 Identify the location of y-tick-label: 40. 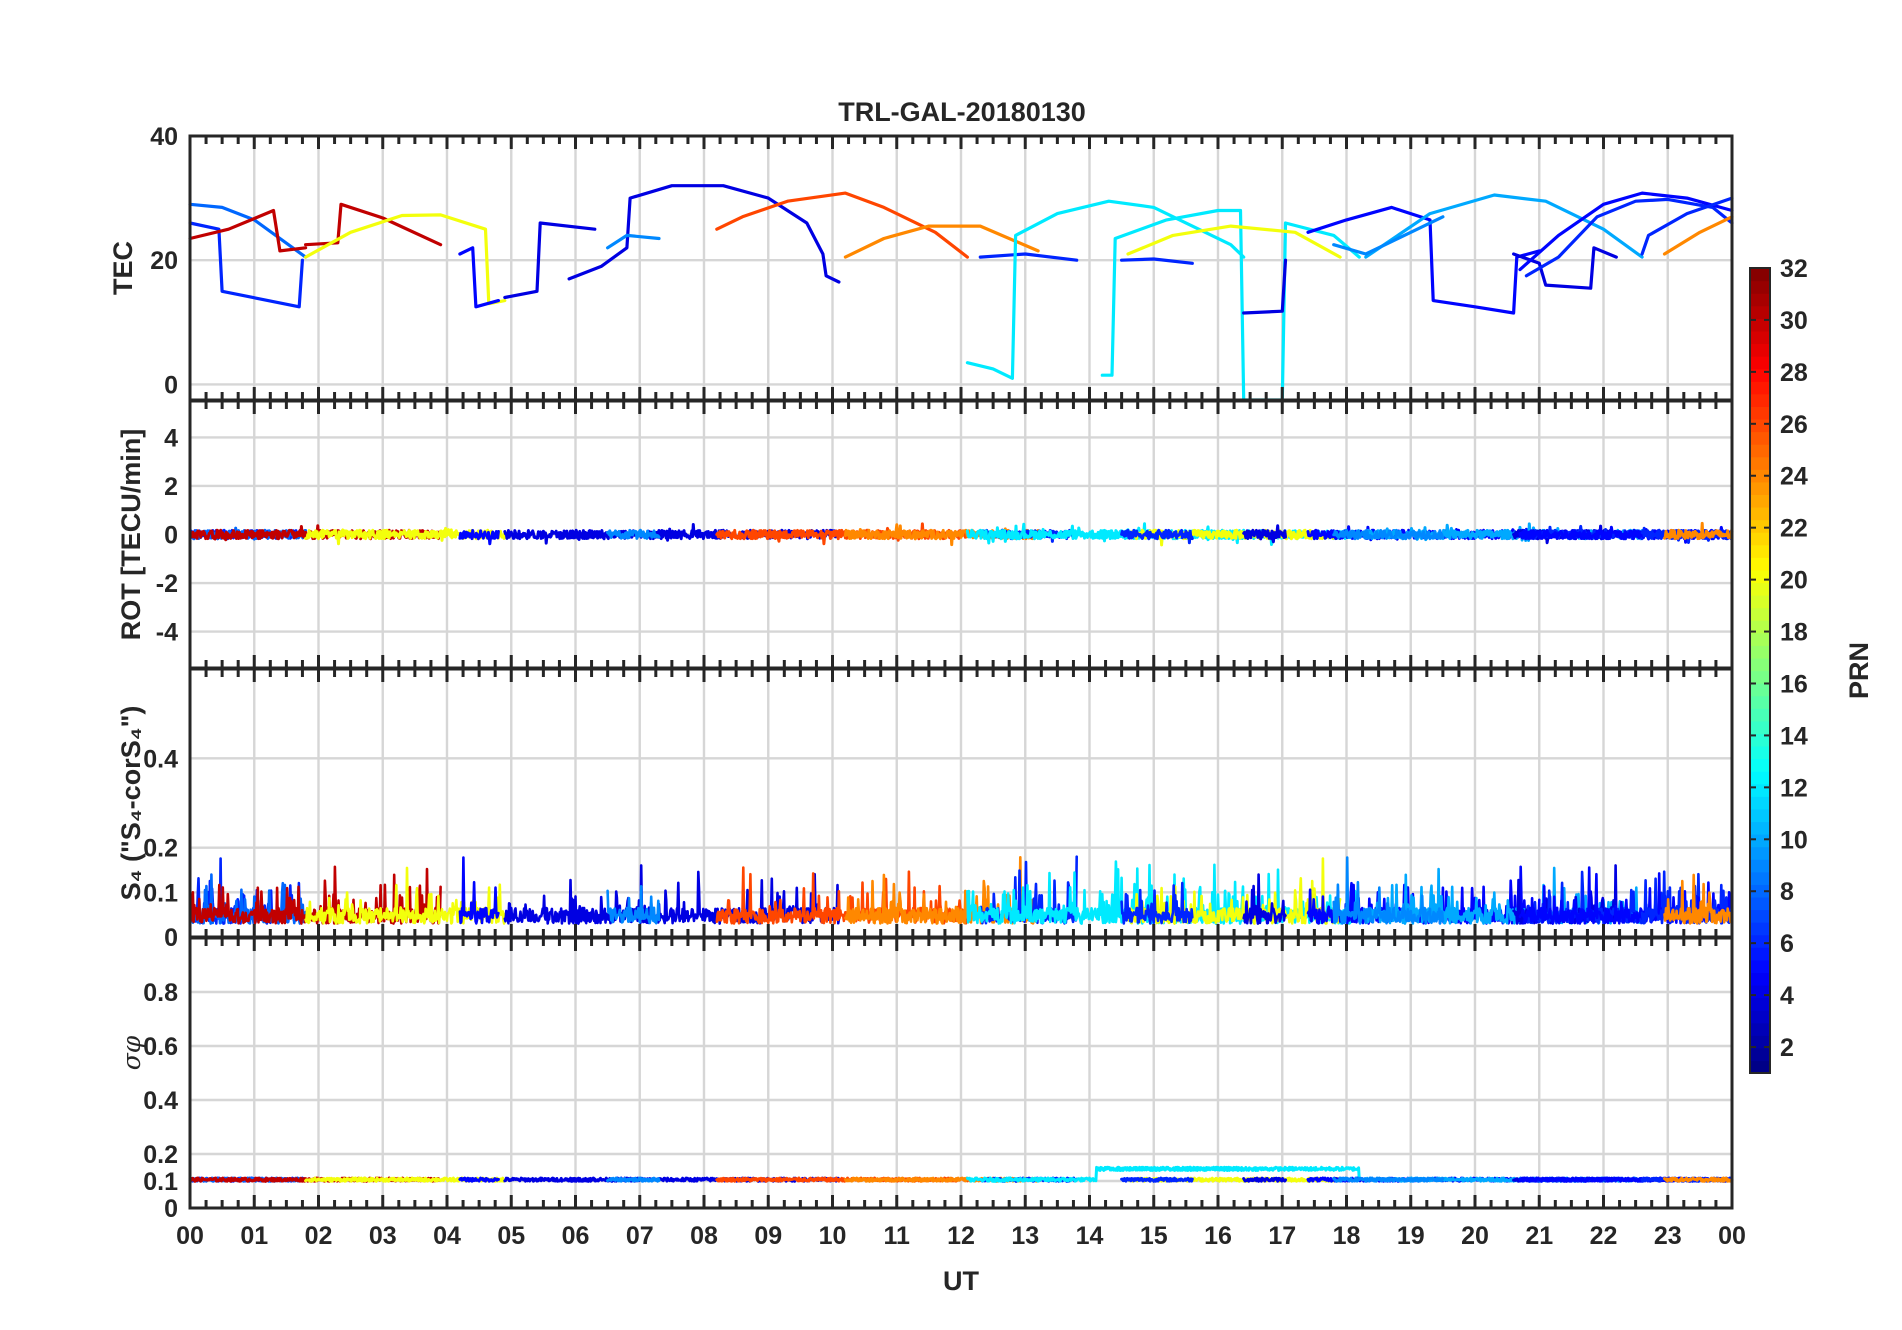
(164, 137).